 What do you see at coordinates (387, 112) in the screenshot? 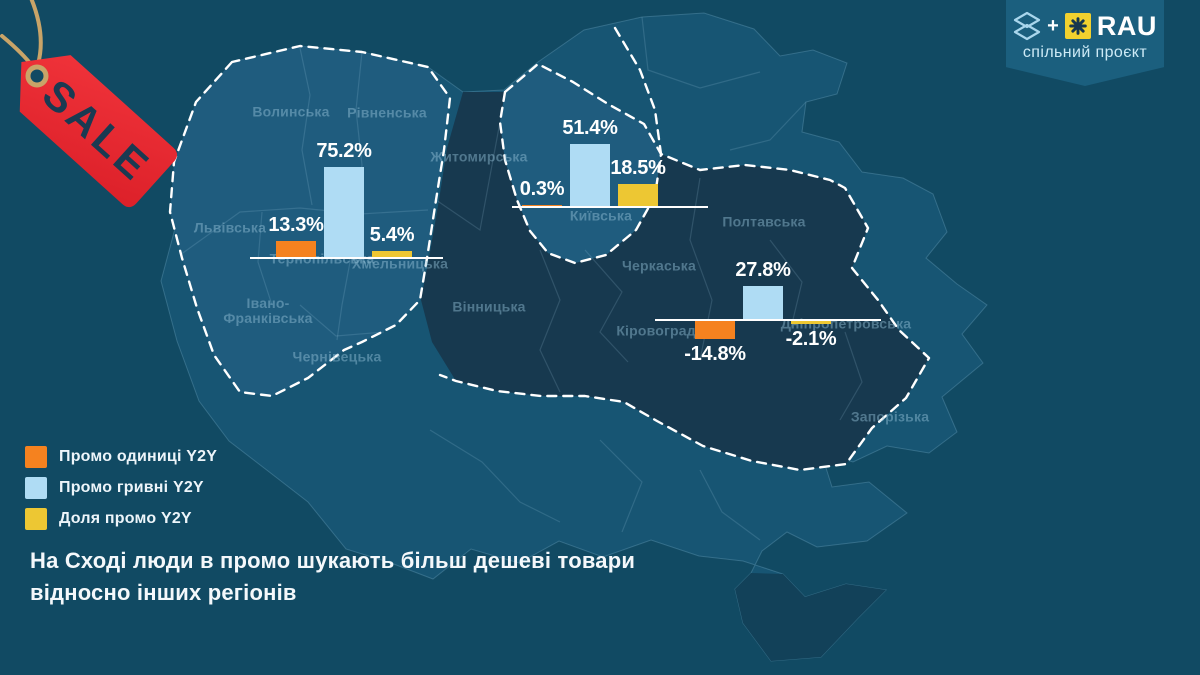
I see `region-label: Рівненська` at bounding box center [387, 112].